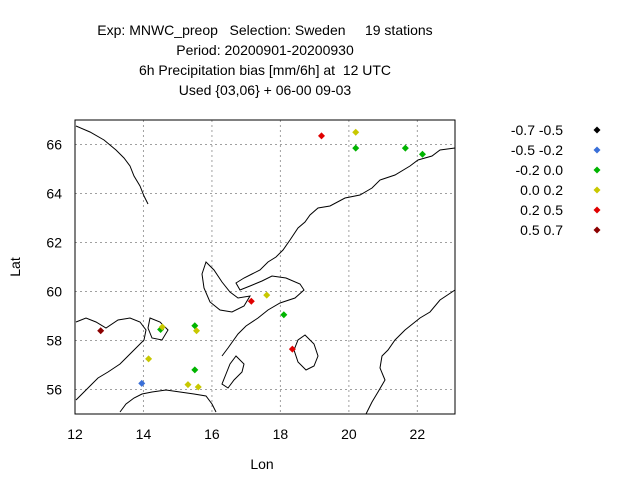 This screenshot has width=640, height=480. What do you see at coordinates (54, 390) in the screenshot?
I see `y-tick-label: 56` at bounding box center [54, 390].